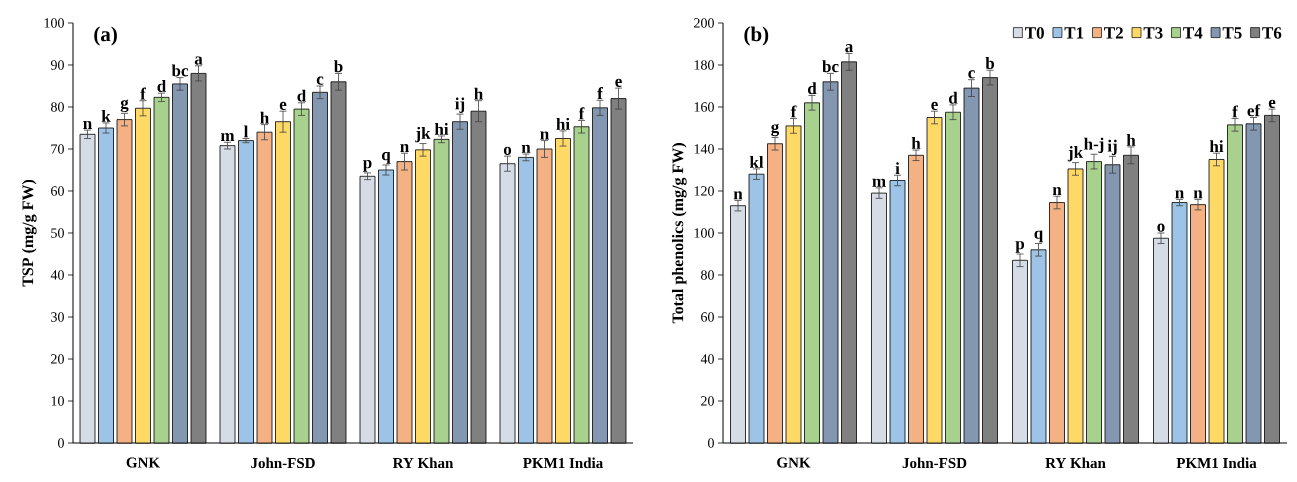 This screenshot has width=1297, height=482. What do you see at coordinates (57, 149) in the screenshot?
I see `y-tick-label: 70` at bounding box center [57, 149].